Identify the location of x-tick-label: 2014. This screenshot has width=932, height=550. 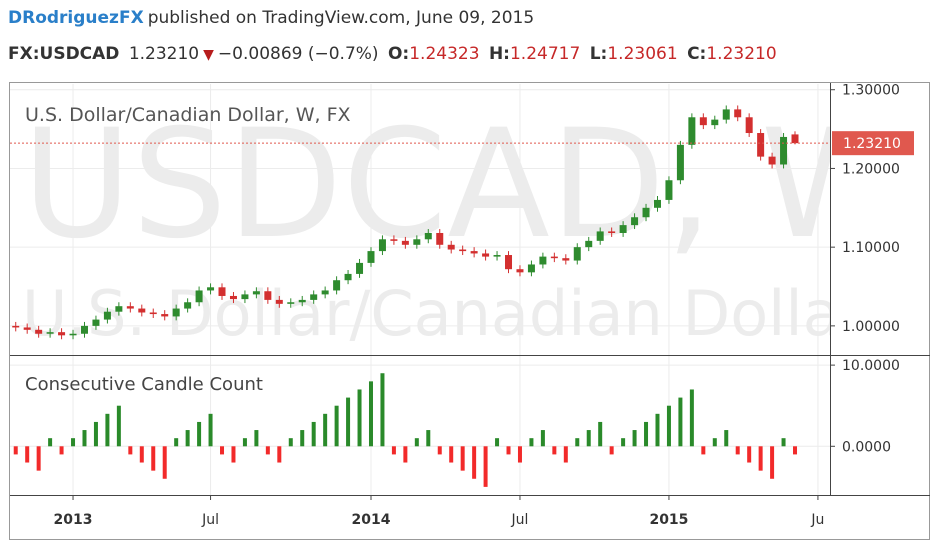
(371, 520).